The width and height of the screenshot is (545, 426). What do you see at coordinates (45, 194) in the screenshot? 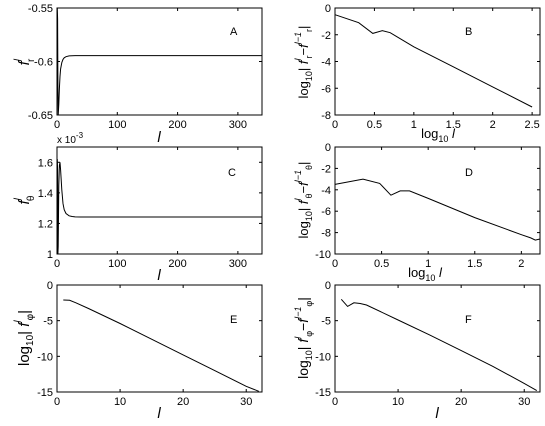
I see `panel-c-ytick-label: 1.4` at bounding box center [45, 194].